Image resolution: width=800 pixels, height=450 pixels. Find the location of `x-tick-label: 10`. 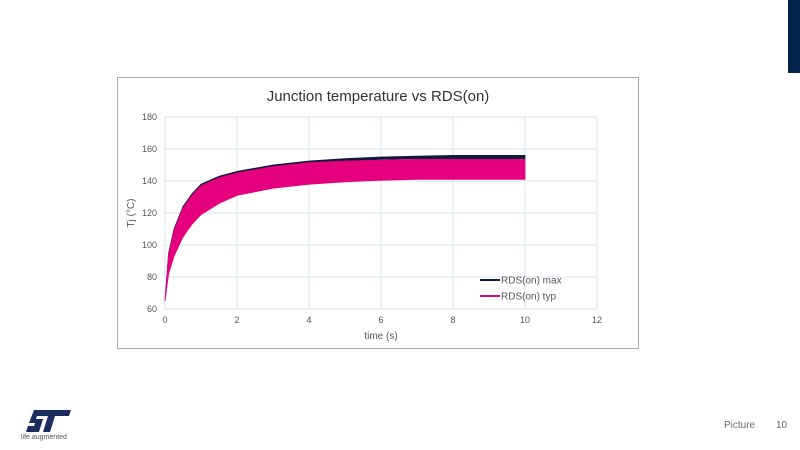

x-tick-label: 10 is located at coordinates (525, 320).